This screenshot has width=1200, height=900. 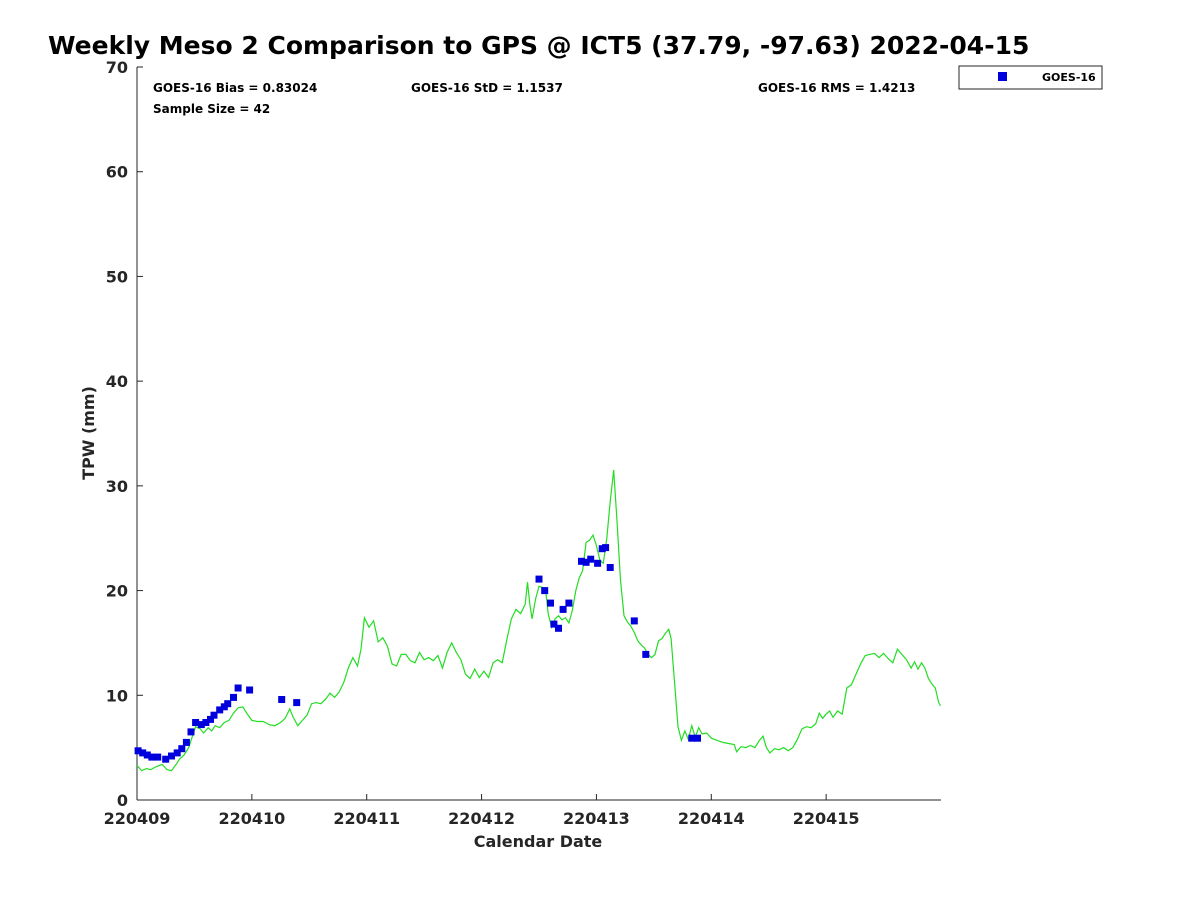 What do you see at coordinates (117, 276) in the screenshot?
I see `y-tick-label: 50` at bounding box center [117, 276].